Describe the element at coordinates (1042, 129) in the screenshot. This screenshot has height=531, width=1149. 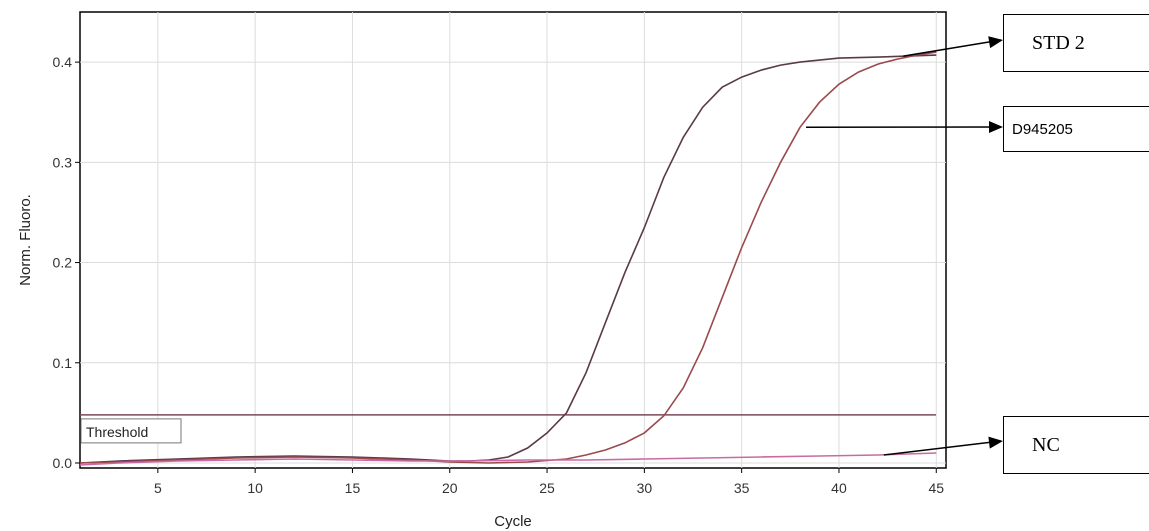
I see `callout-d945205-label: D945205` at that location.